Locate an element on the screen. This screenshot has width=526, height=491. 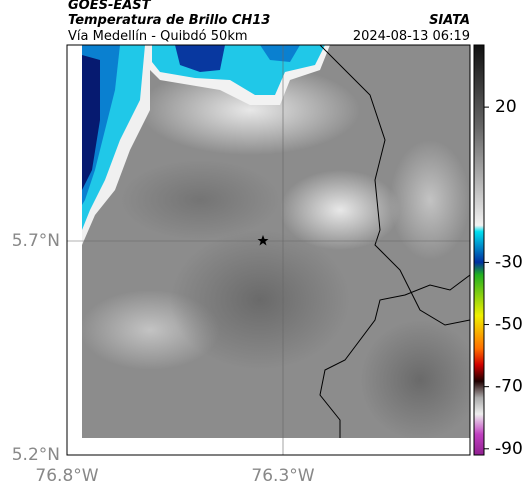
colorbar-label: -30 is located at coordinates (509, 262).